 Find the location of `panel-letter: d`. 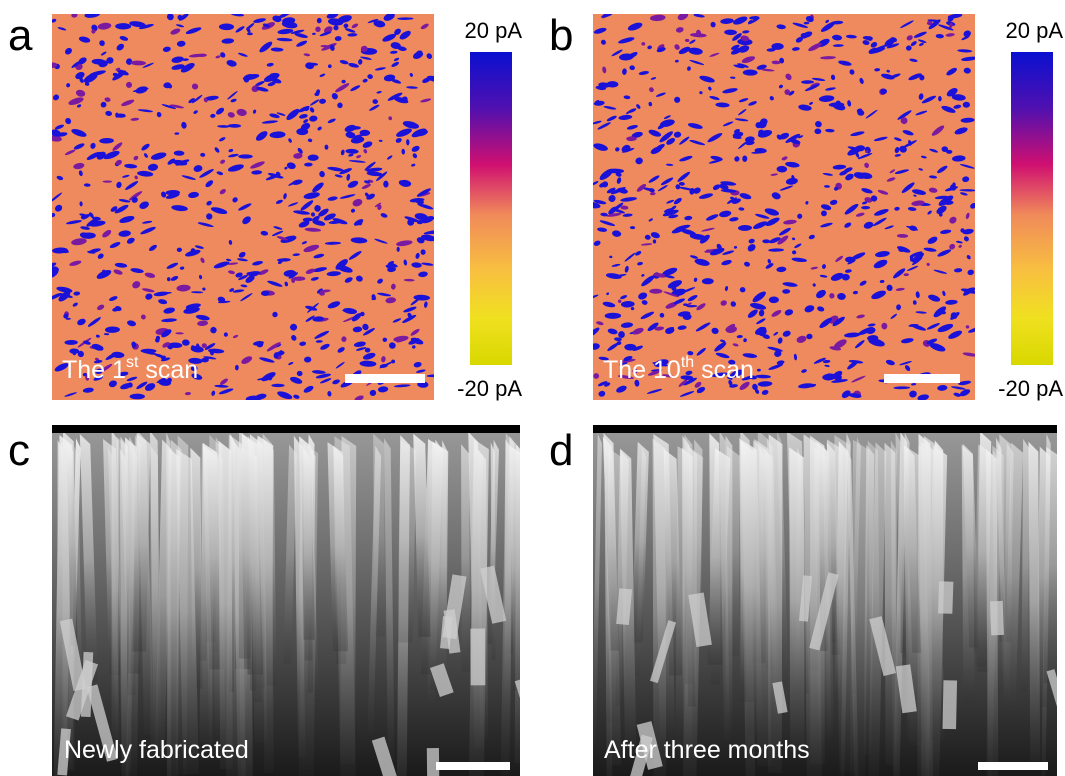

panel-letter: d is located at coordinates (561, 450).